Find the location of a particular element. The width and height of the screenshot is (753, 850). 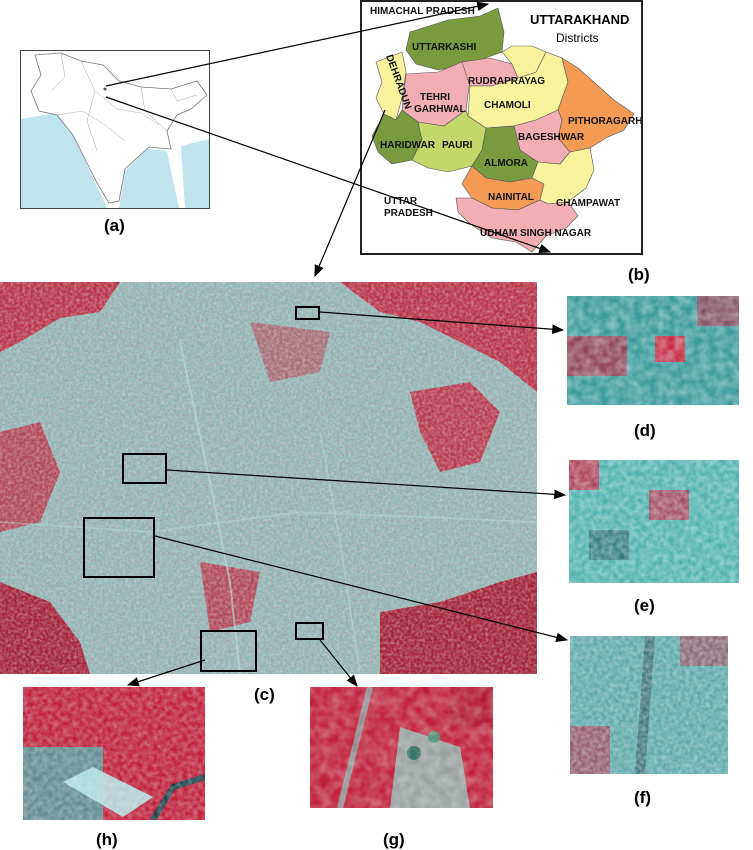

india-locator-map is located at coordinates (115, 129).